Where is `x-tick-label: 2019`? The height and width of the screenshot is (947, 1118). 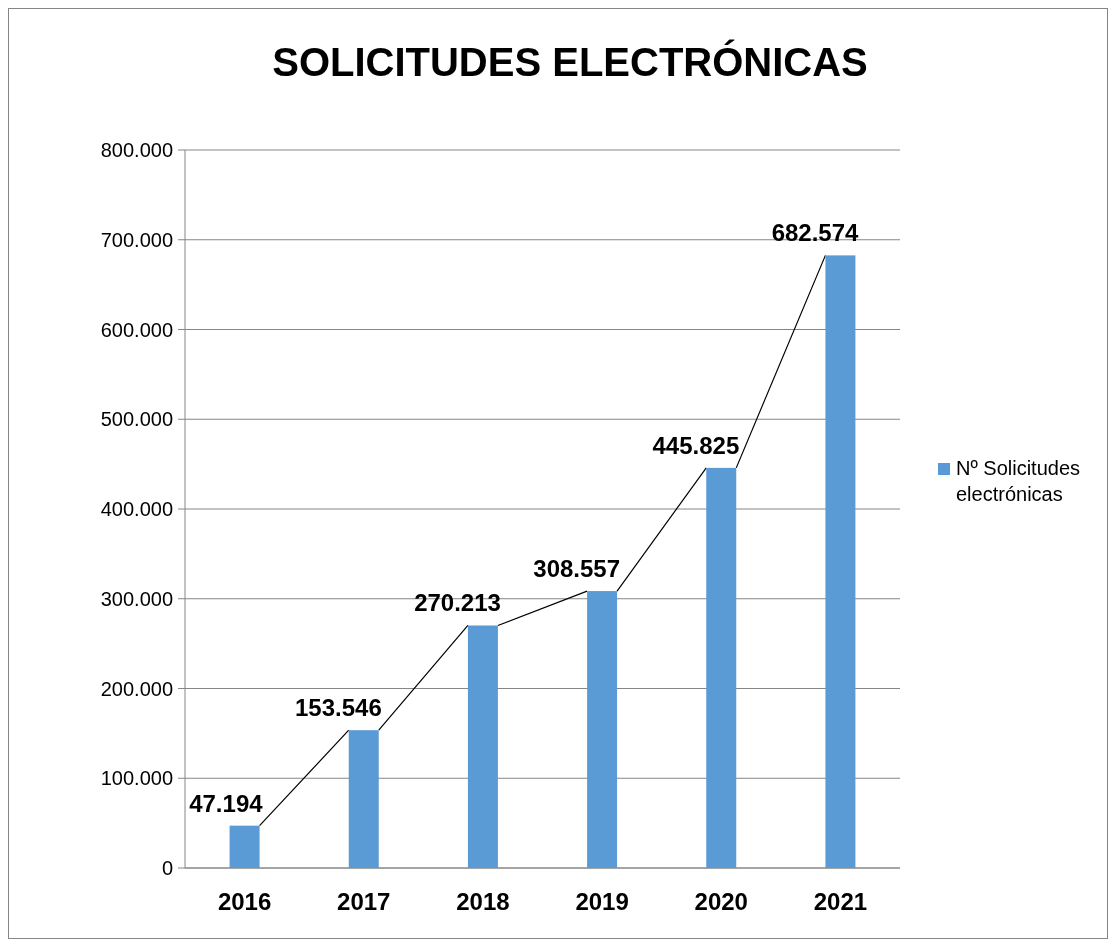
x-tick-label: 2019 is located at coordinates (602, 901).